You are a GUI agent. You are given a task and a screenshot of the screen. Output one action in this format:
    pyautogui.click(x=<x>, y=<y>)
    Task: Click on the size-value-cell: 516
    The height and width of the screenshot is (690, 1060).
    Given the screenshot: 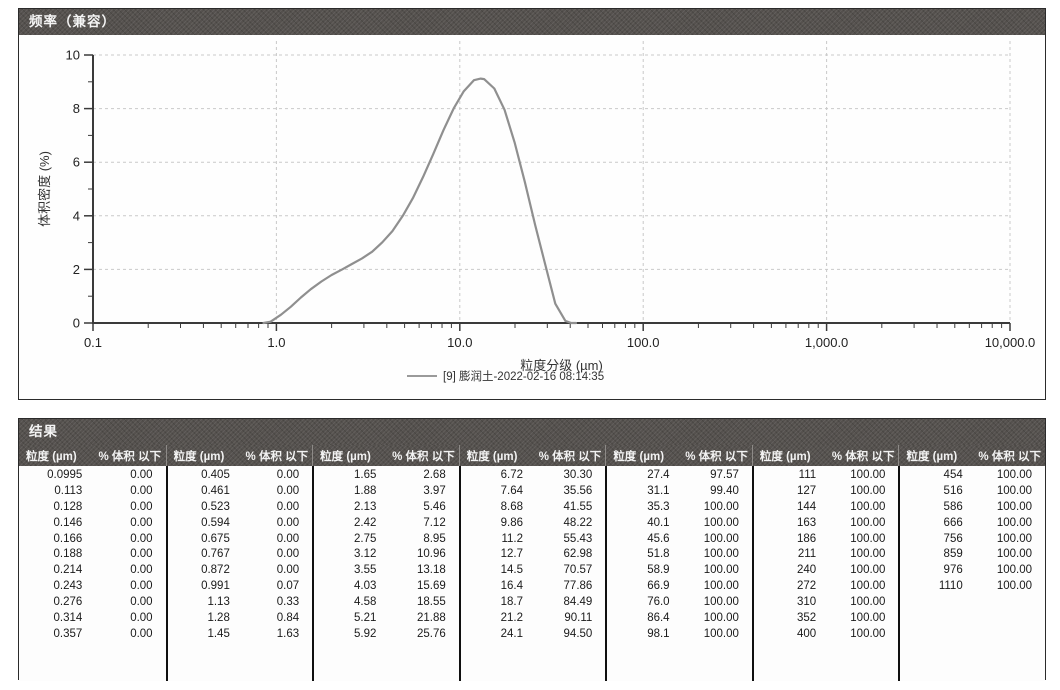 What is the action you would take?
    pyautogui.click(x=953, y=490)
    